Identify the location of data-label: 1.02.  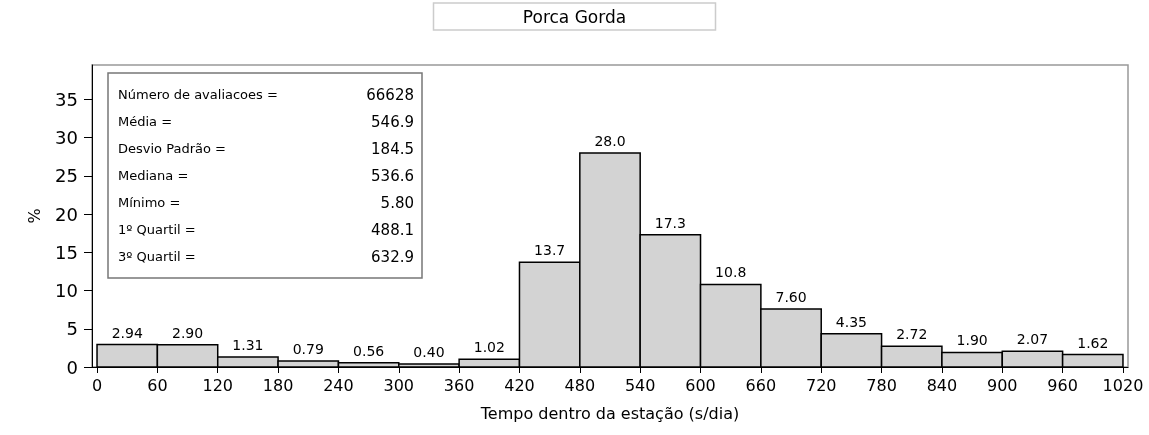
(489, 347).